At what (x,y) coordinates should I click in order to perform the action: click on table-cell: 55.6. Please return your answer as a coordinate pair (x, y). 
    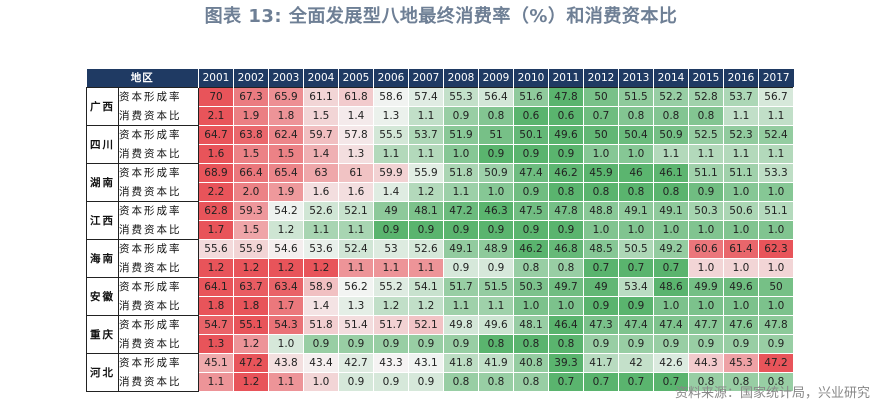
    Looking at the image, I should click on (216, 249).